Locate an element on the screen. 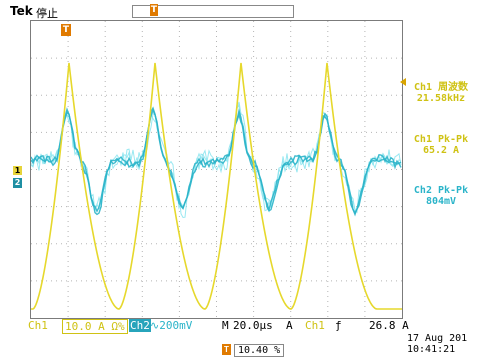  trigger-source: Ch1 is located at coordinates (315, 325).